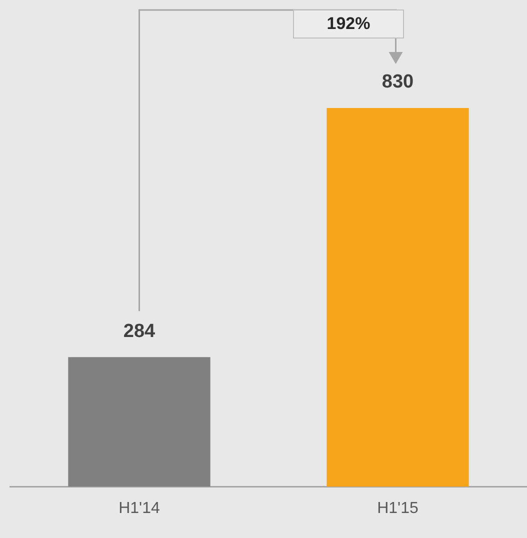 The image size is (527, 538). I want to click on data-label: 830, so click(398, 82).